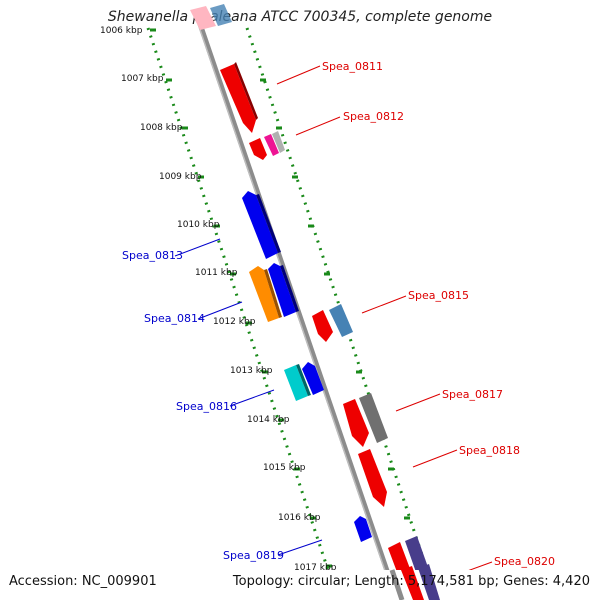  What do you see at coordinates (299, 518) in the screenshot?
I see `ruler-label: 1016 kbp` at bounding box center [299, 518].